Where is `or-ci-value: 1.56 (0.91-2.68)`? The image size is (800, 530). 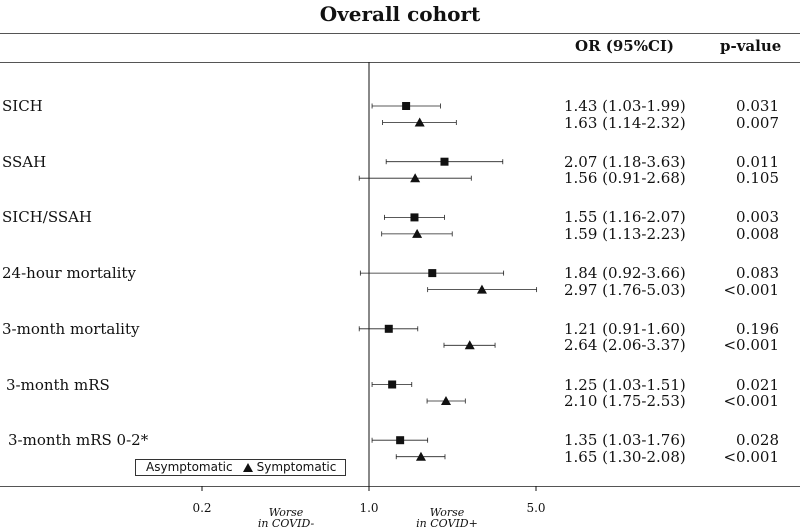
or-ci-value: 1.56 (0.91-2.68) is located at coordinates (625, 178).